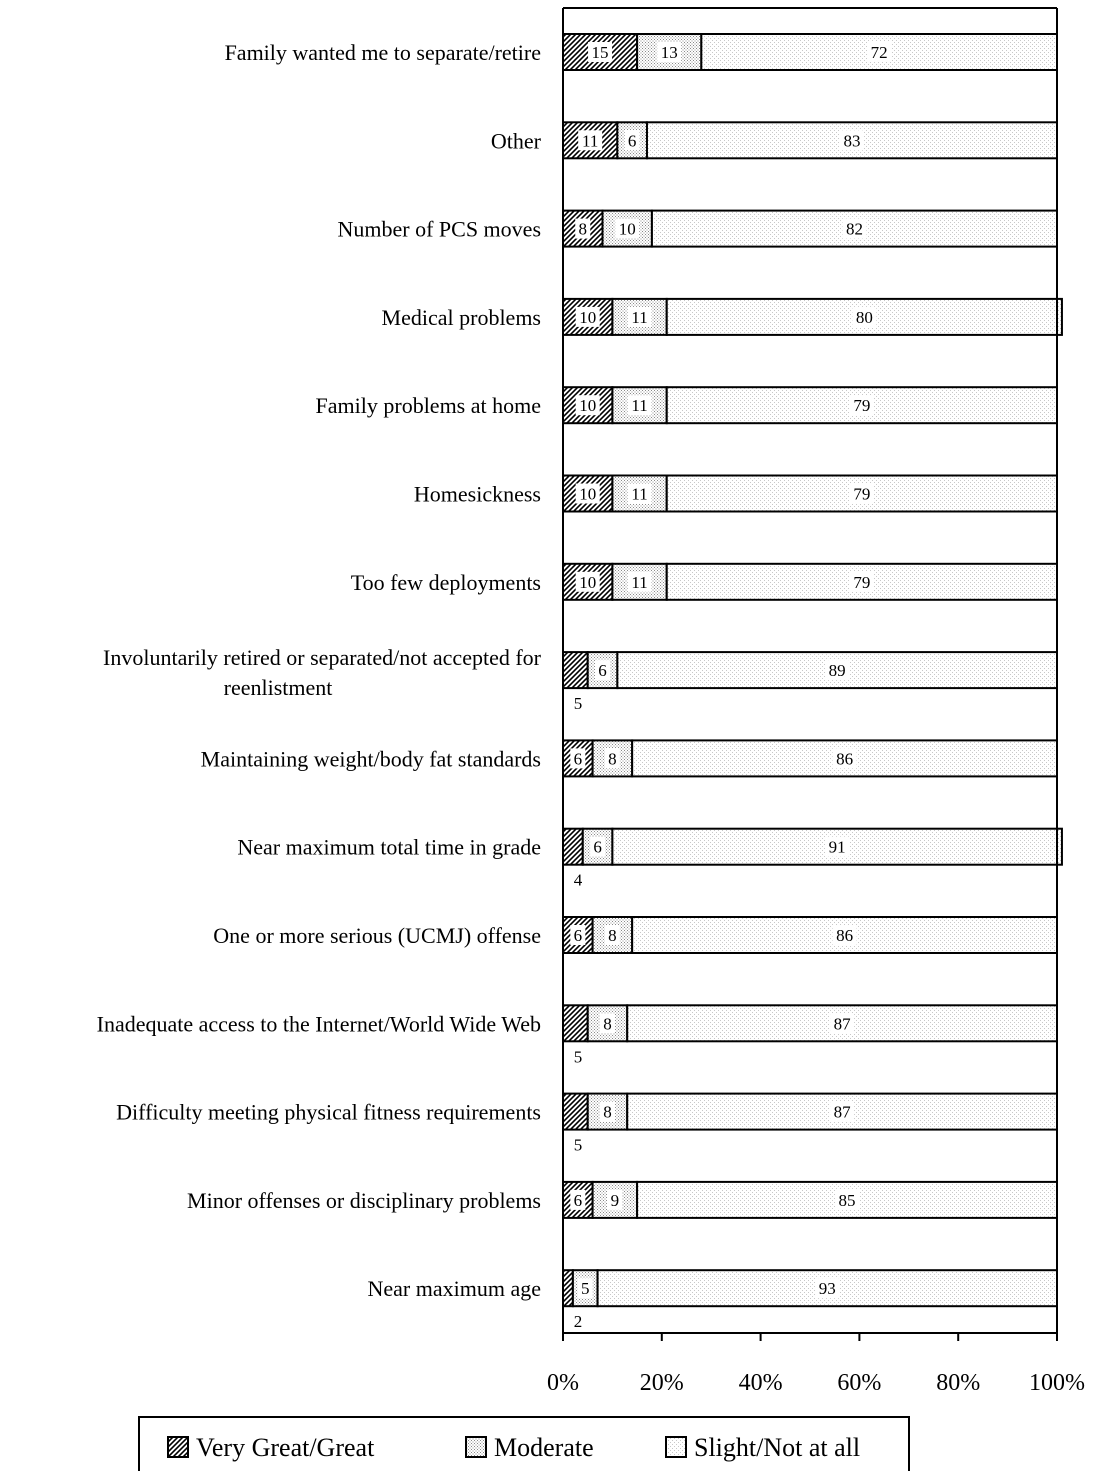  Describe the element at coordinates (761, 1383) in the screenshot. I see `x-tick-label: 40%` at that location.